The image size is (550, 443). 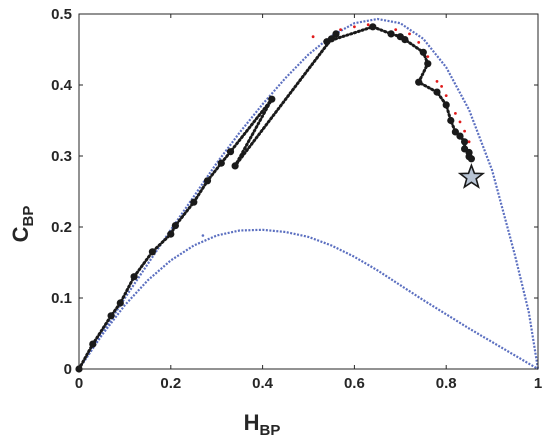 What do you see at coordinates (391, 83) in the screenshot?
I see `red-points-series` at bounding box center [391, 83].